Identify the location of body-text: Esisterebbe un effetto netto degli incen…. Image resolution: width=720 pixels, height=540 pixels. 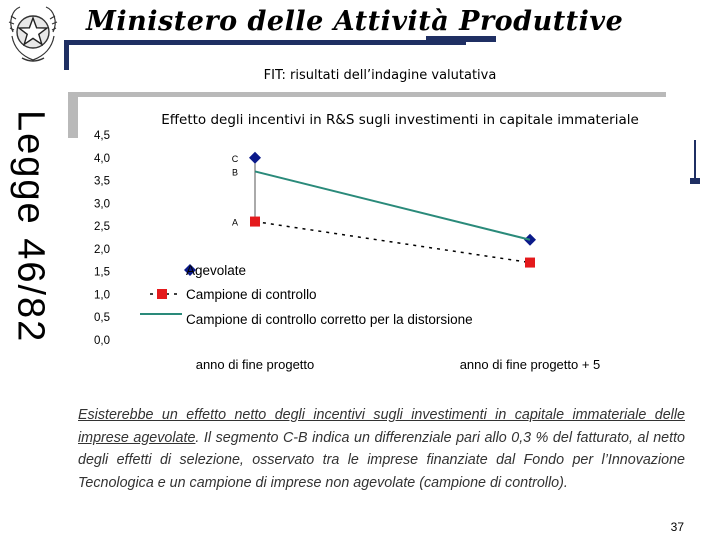
(381, 449).